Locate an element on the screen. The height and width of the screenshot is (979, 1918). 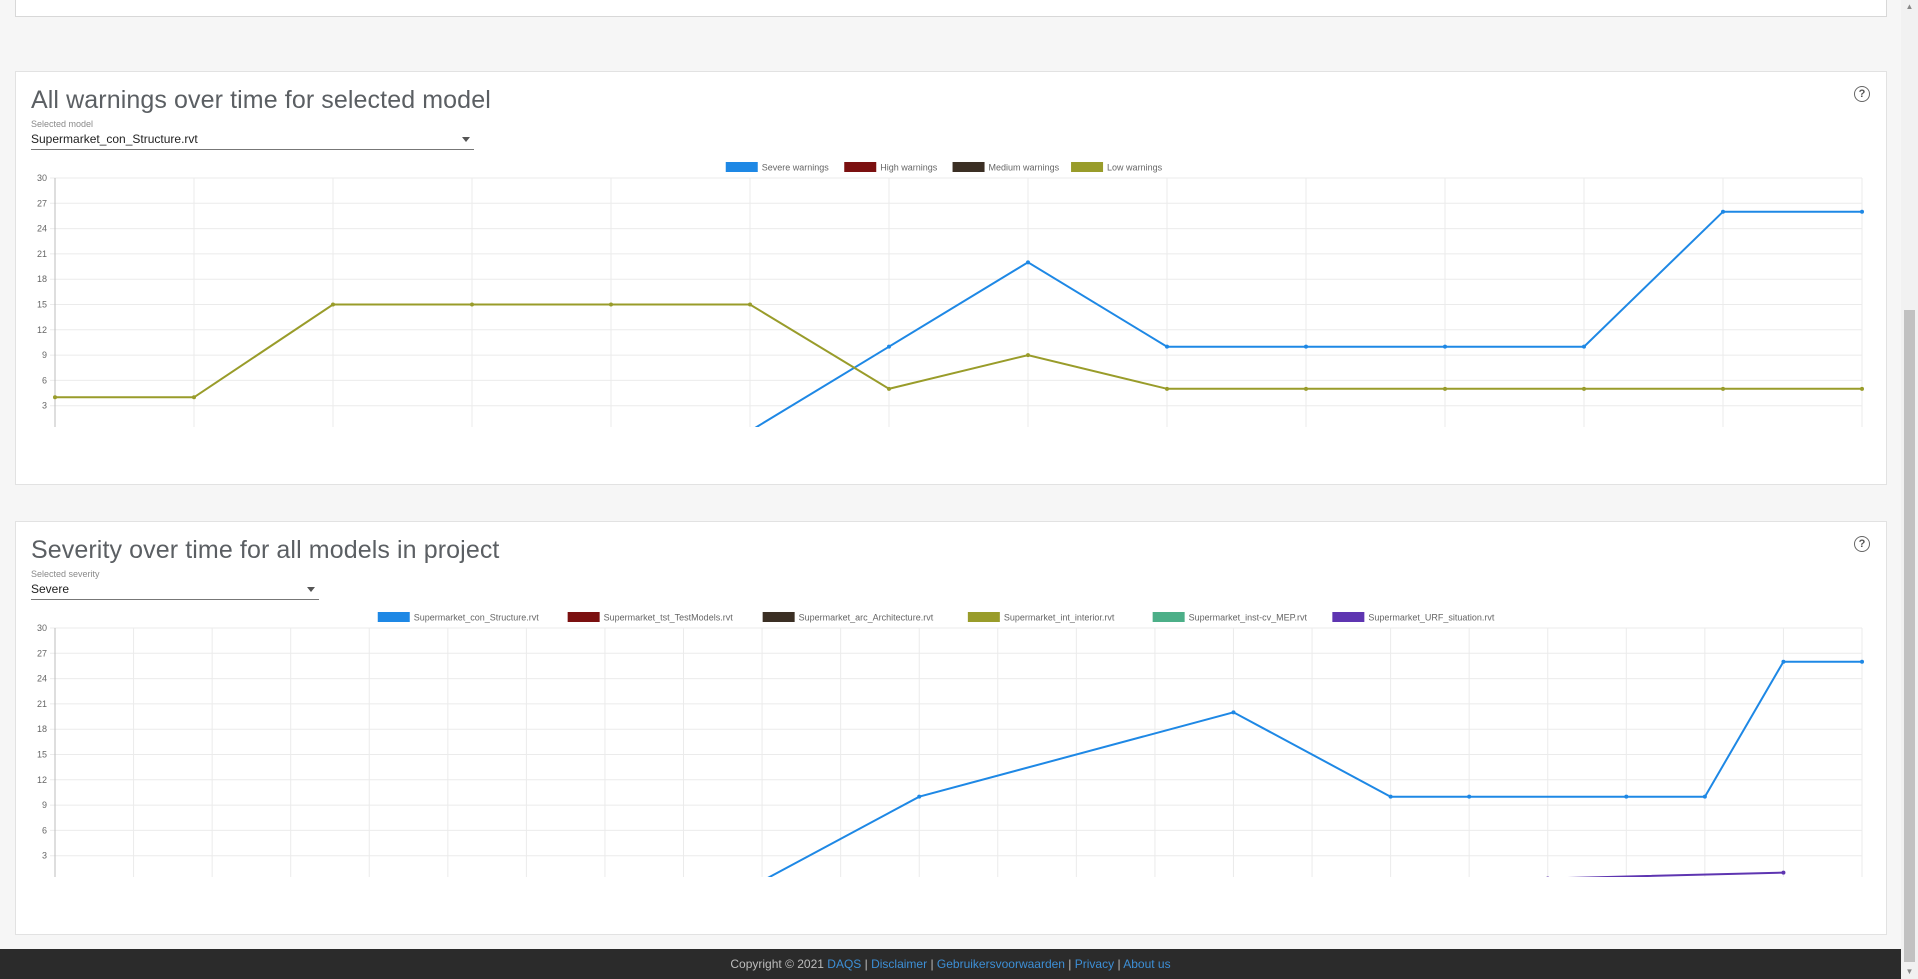
legend-item: Supermarket_arc_Architecture.rvt is located at coordinates (848, 617).